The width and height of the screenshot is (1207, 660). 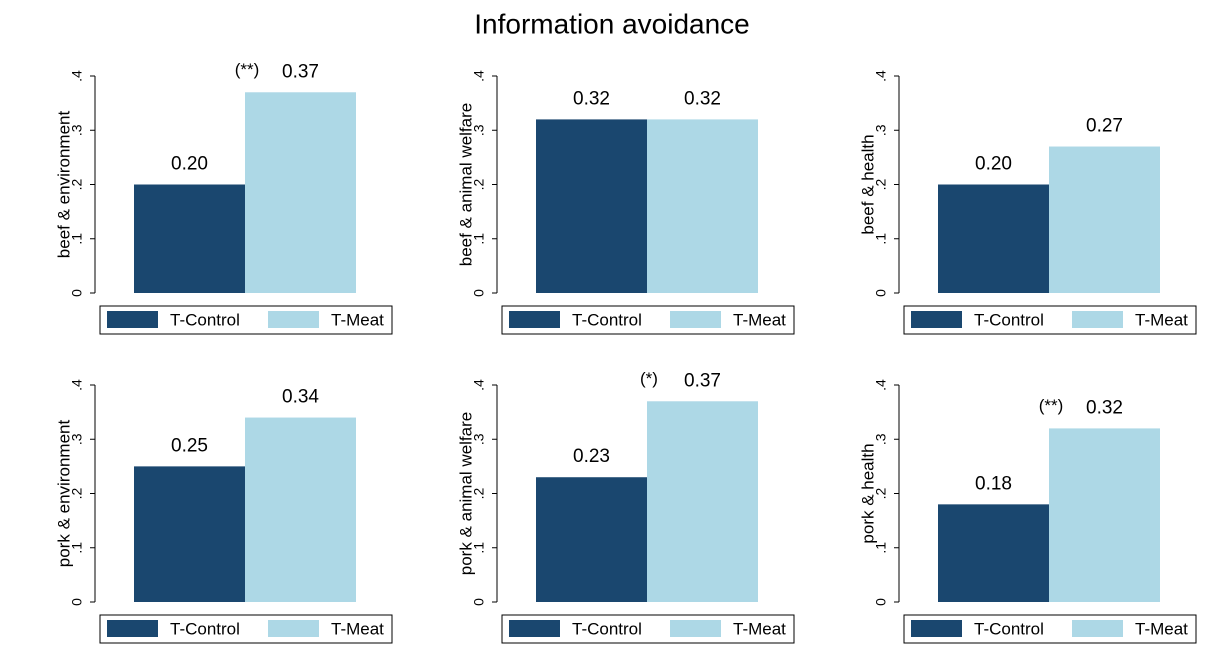 What do you see at coordinates (1104, 126) in the screenshot?
I see `value-label: 0.27` at bounding box center [1104, 126].